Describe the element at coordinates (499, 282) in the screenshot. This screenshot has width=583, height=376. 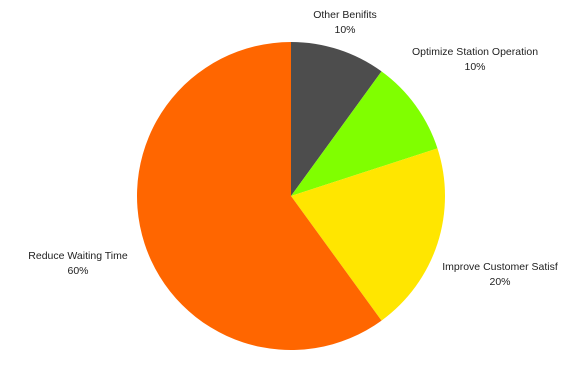
I see `slice-label-value: 20%` at that location.